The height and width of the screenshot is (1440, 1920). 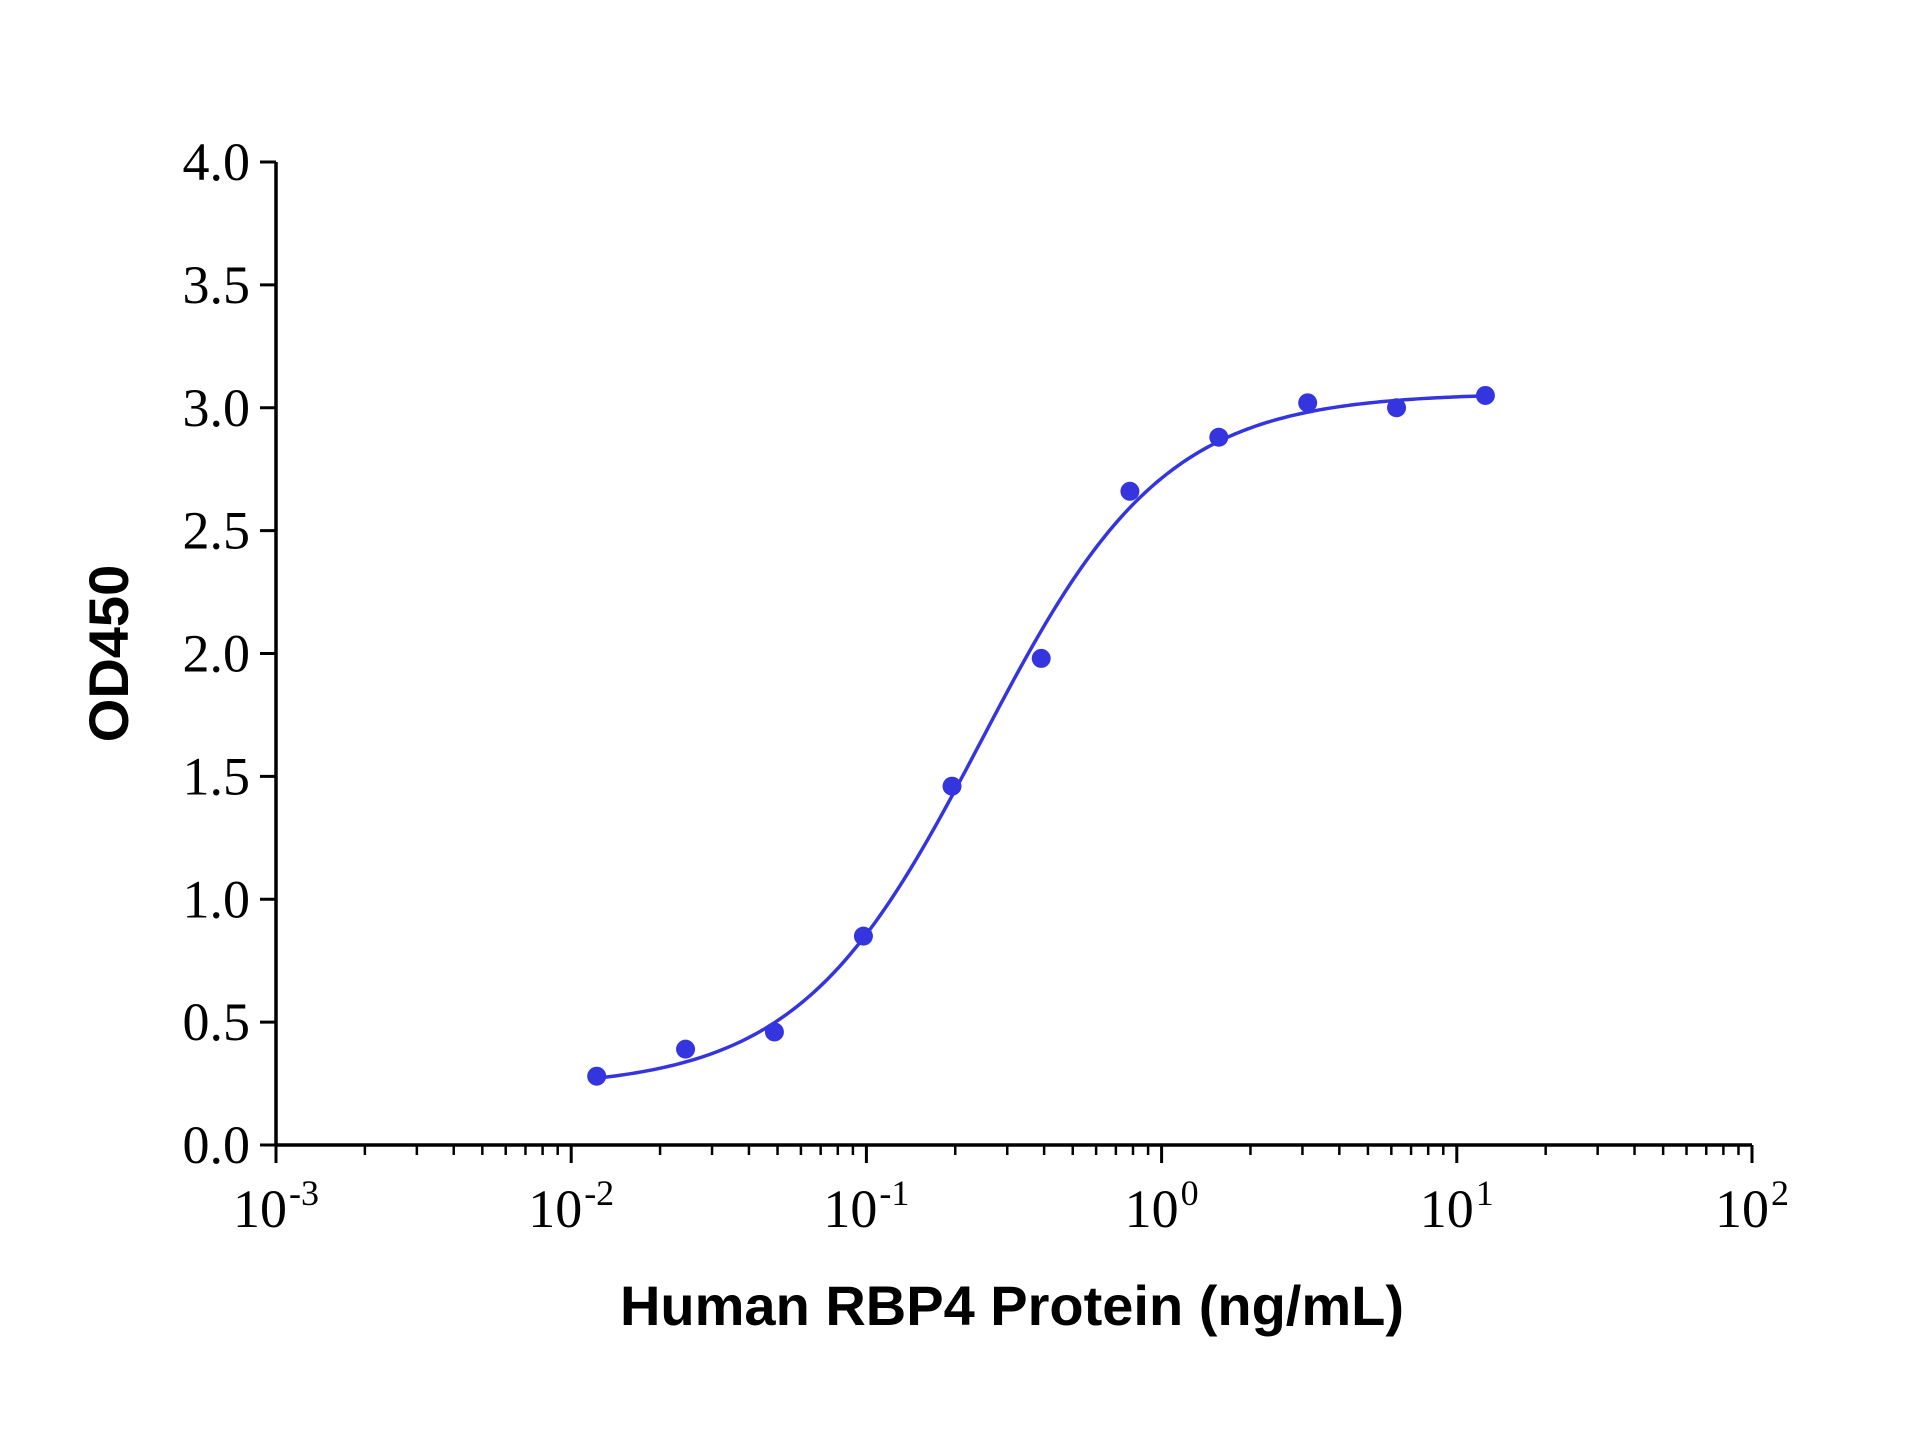 I want to click on y-tick-label: 1.5, so click(x=217, y=776).